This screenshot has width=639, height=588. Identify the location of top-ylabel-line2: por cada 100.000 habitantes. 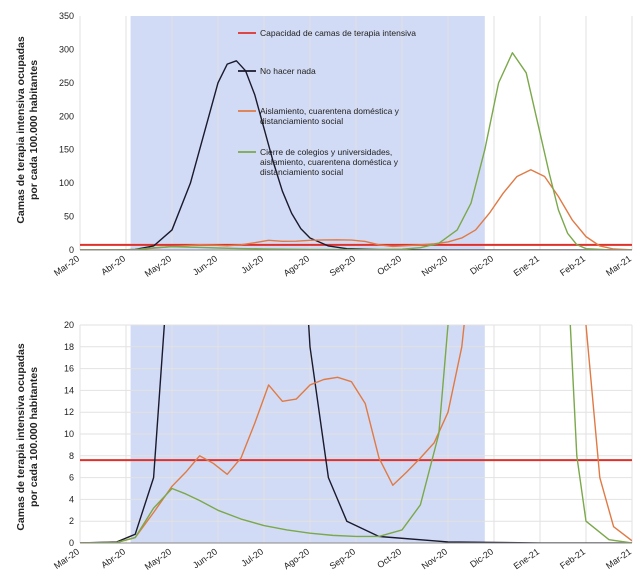
(34, 130).